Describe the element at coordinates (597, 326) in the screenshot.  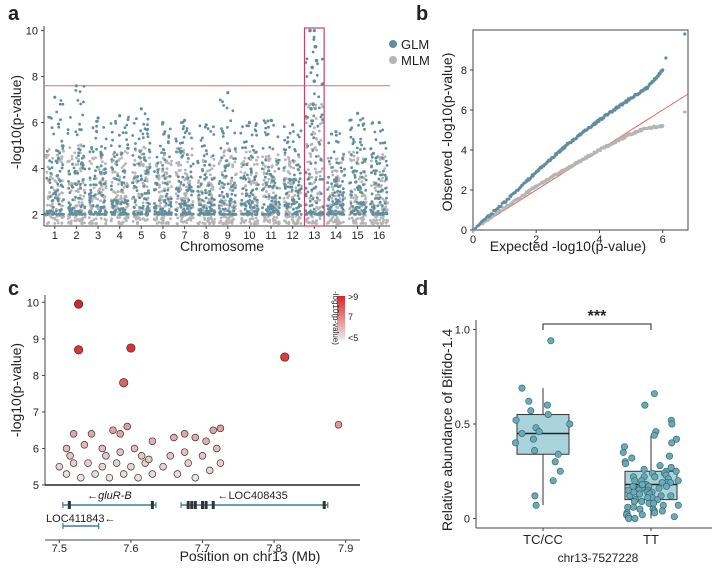
I see `significance-bracket` at that location.